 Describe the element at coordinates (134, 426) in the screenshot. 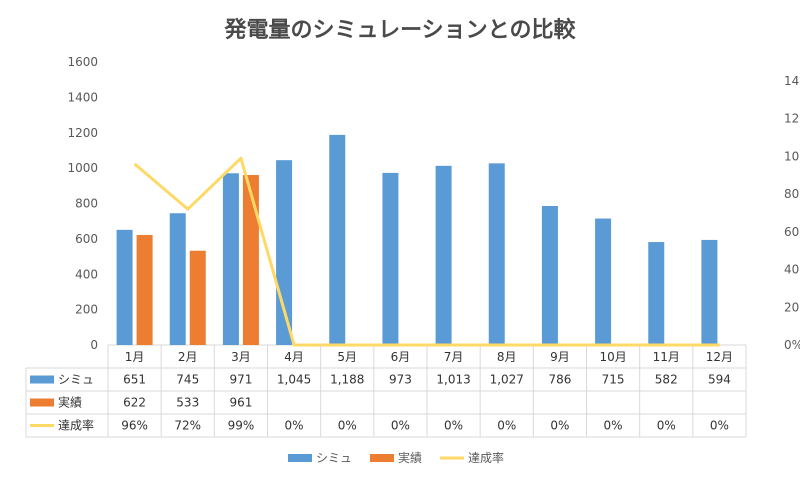

I see `data-label: 96%` at that location.